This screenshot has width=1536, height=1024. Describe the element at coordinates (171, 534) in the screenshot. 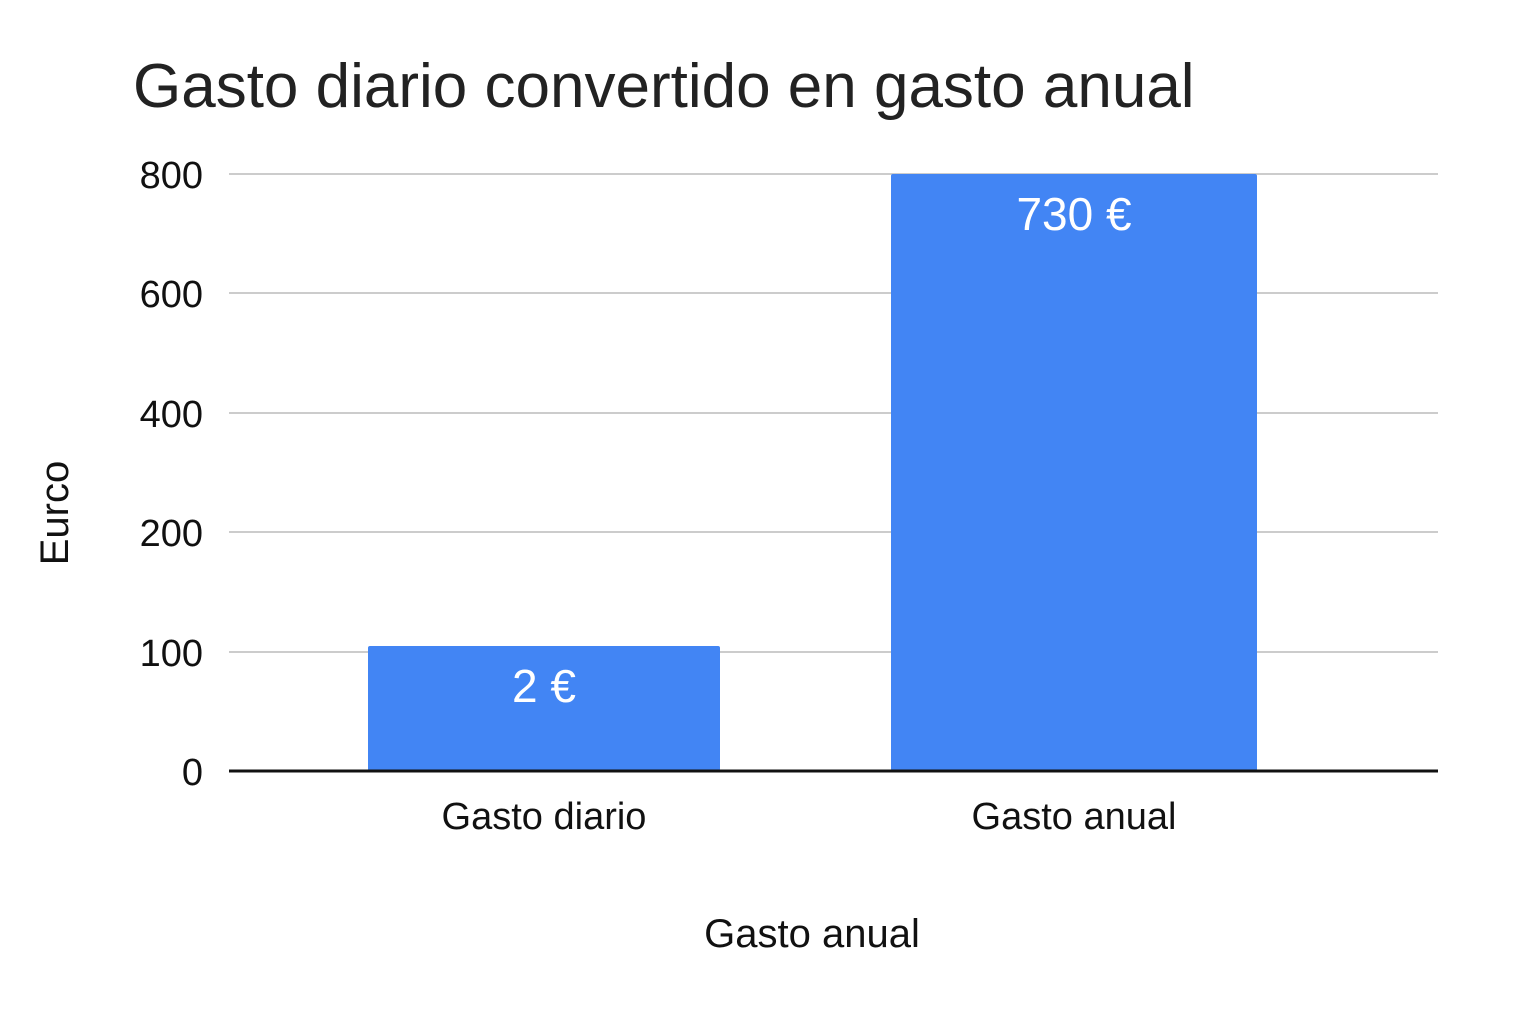

I see `y-tick-label: 200` at that location.